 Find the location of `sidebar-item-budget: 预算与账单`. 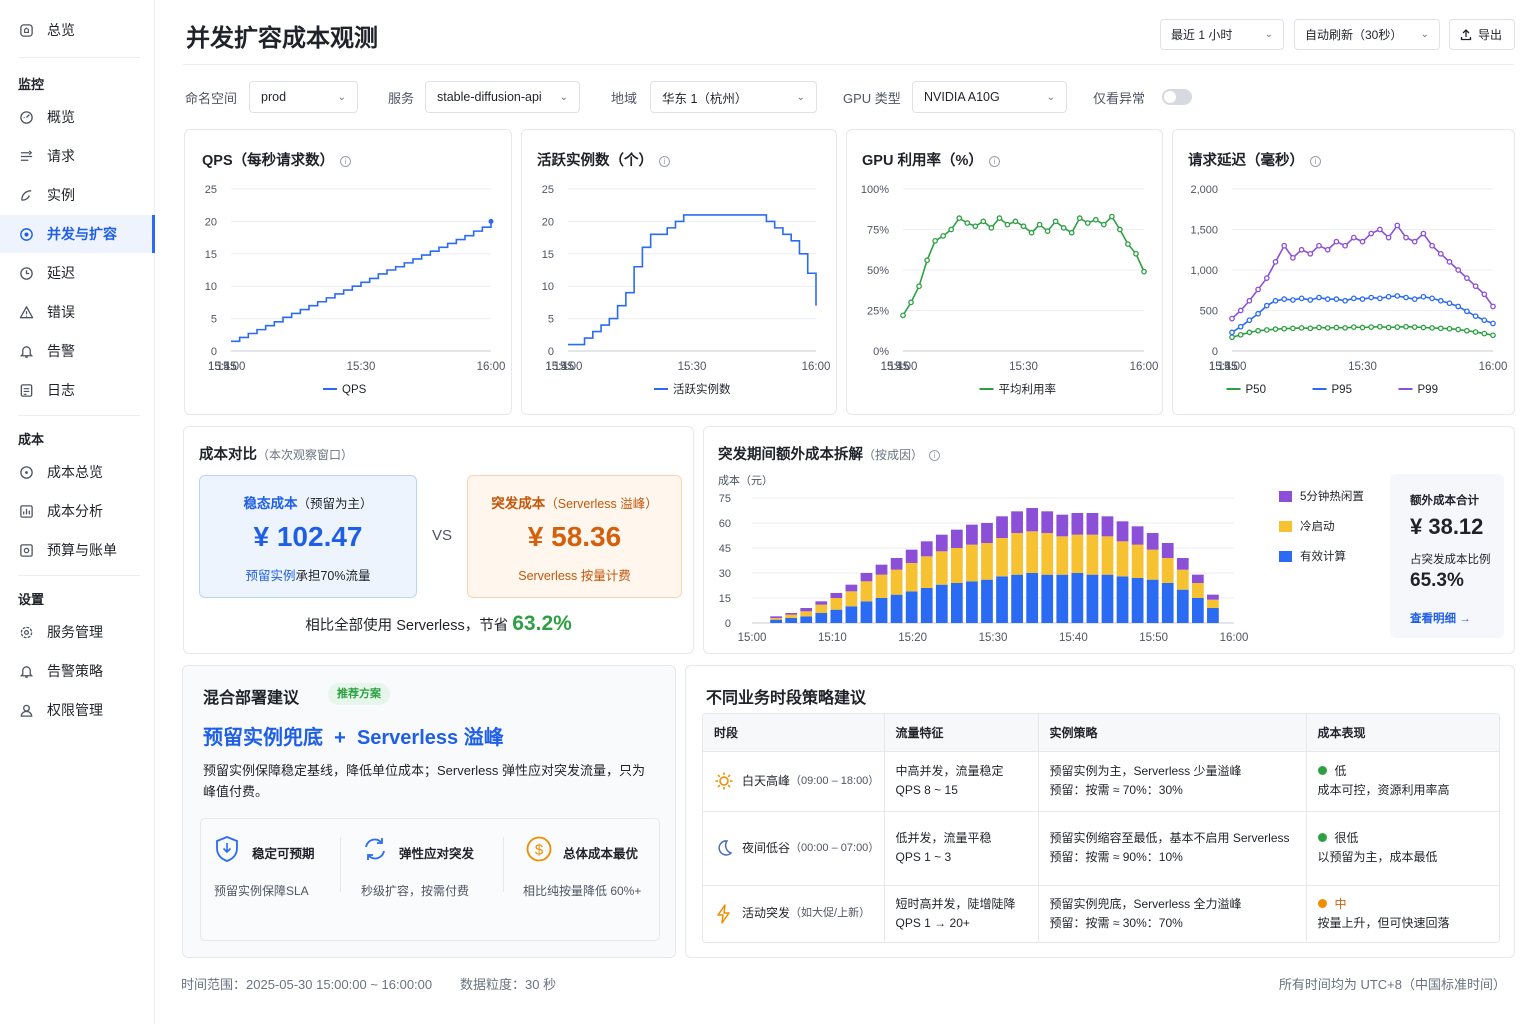

sidebar-item-budget: 预算与账单 is located at coordinates (77, 550).